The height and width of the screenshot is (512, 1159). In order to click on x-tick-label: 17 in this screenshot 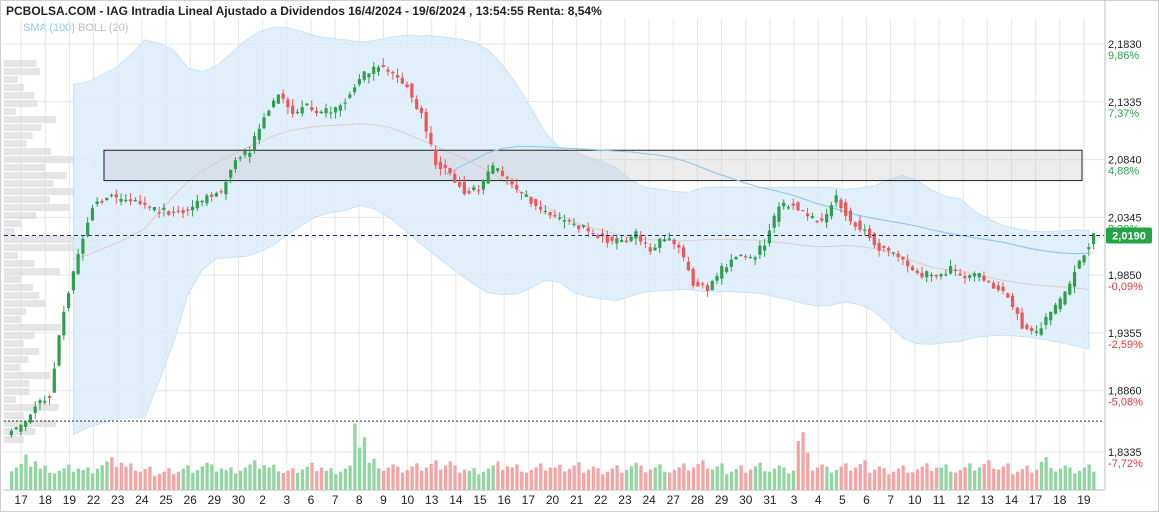, I will do `click(1036, 500)`.